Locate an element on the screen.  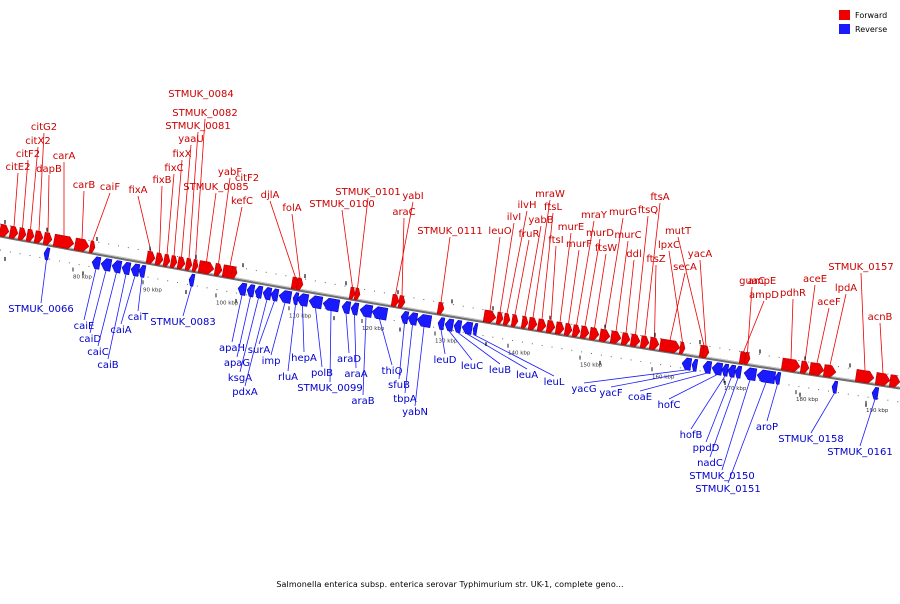
gene-leader-yabb is located at coordinates (533, 271).